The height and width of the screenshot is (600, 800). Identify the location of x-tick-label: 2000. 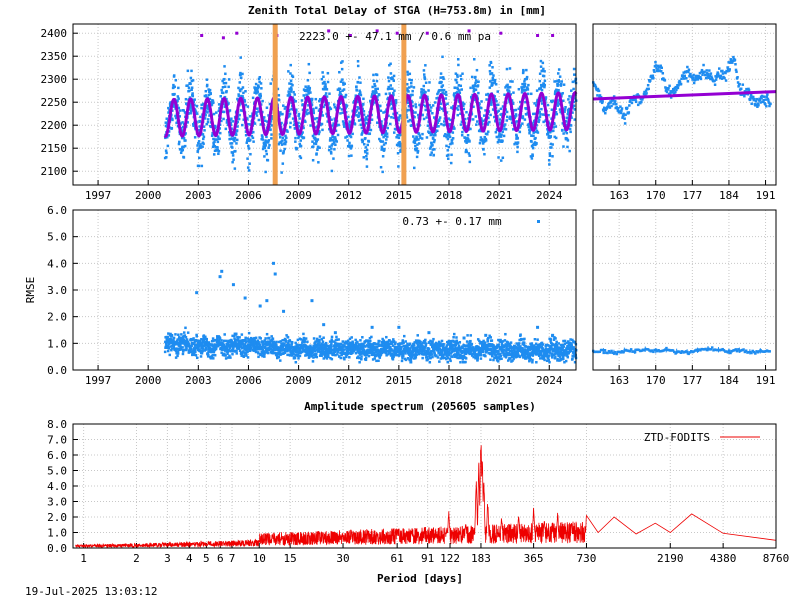
(148, 195).